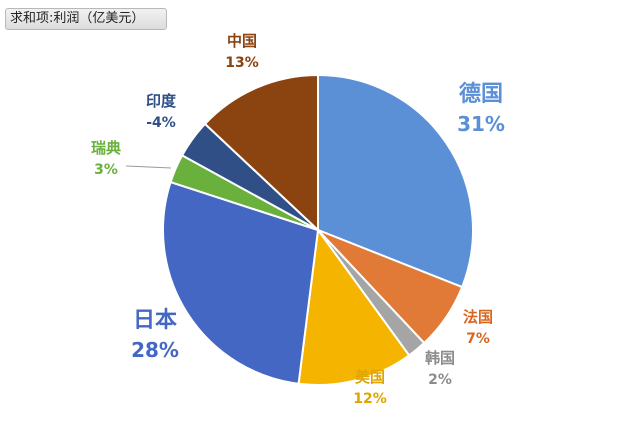 The height and width of the screenshot is (421, 640). I want to click on slice-name-label: 瑞典, so click(106, 148).